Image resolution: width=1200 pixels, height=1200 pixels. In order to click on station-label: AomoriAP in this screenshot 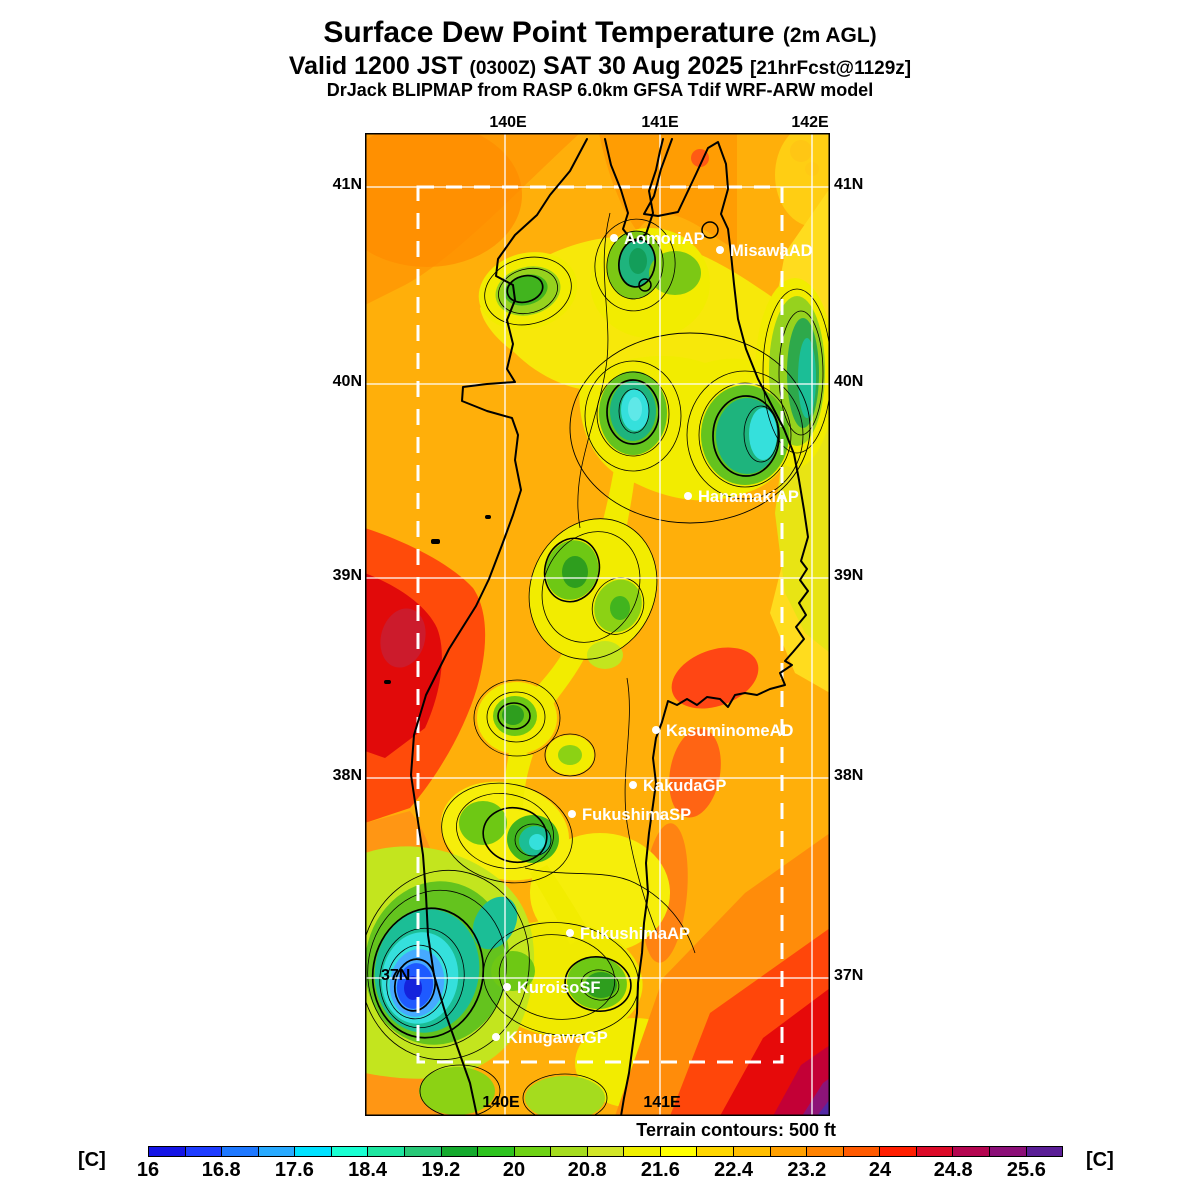, I will do `click(664, 239)`.